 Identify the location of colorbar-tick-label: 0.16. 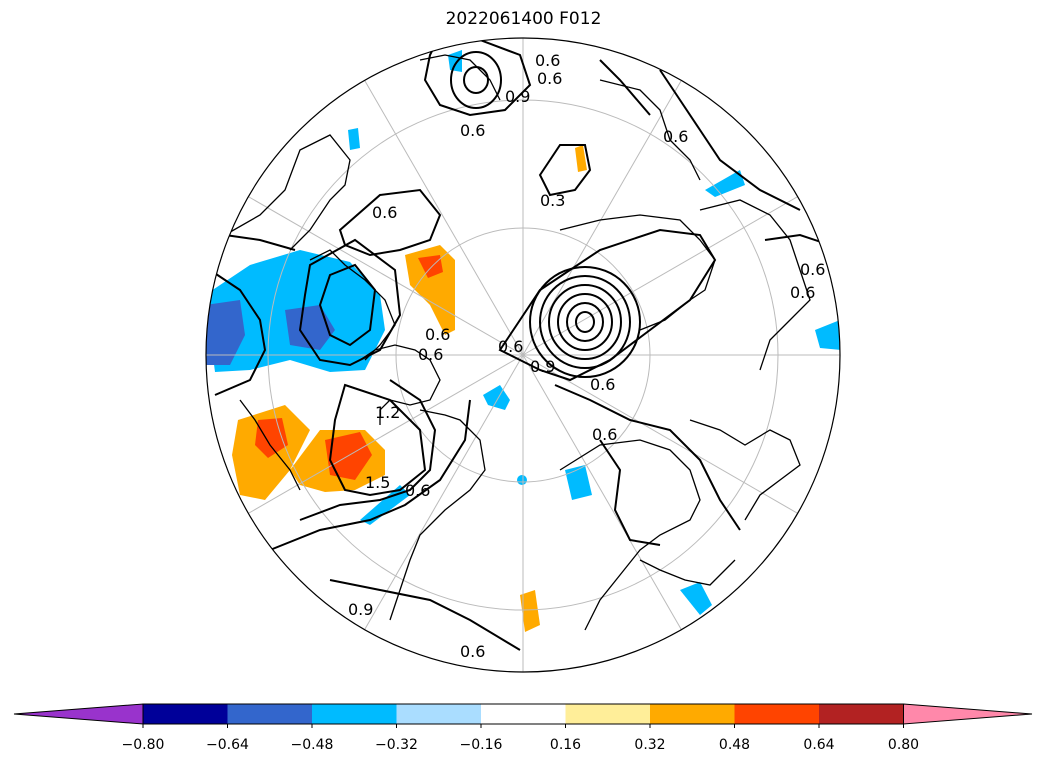
(565, 745).